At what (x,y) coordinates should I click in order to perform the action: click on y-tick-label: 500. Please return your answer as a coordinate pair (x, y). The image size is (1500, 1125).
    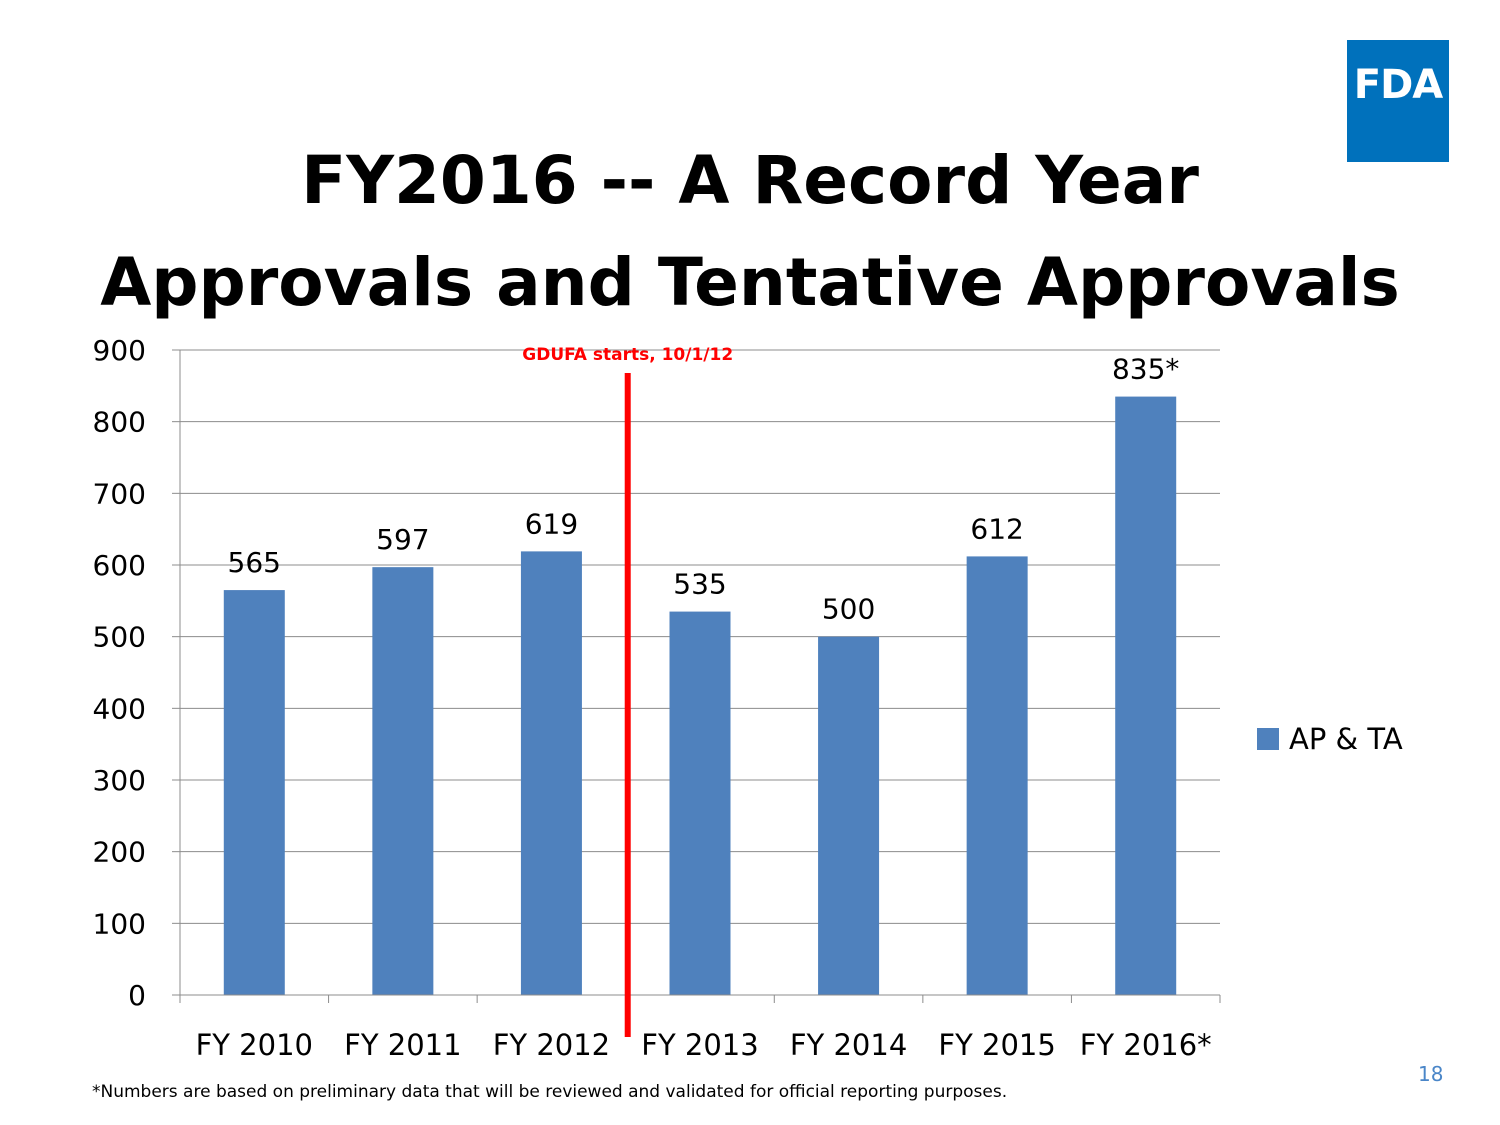
    Looking at the image, I should click on (119, 637).